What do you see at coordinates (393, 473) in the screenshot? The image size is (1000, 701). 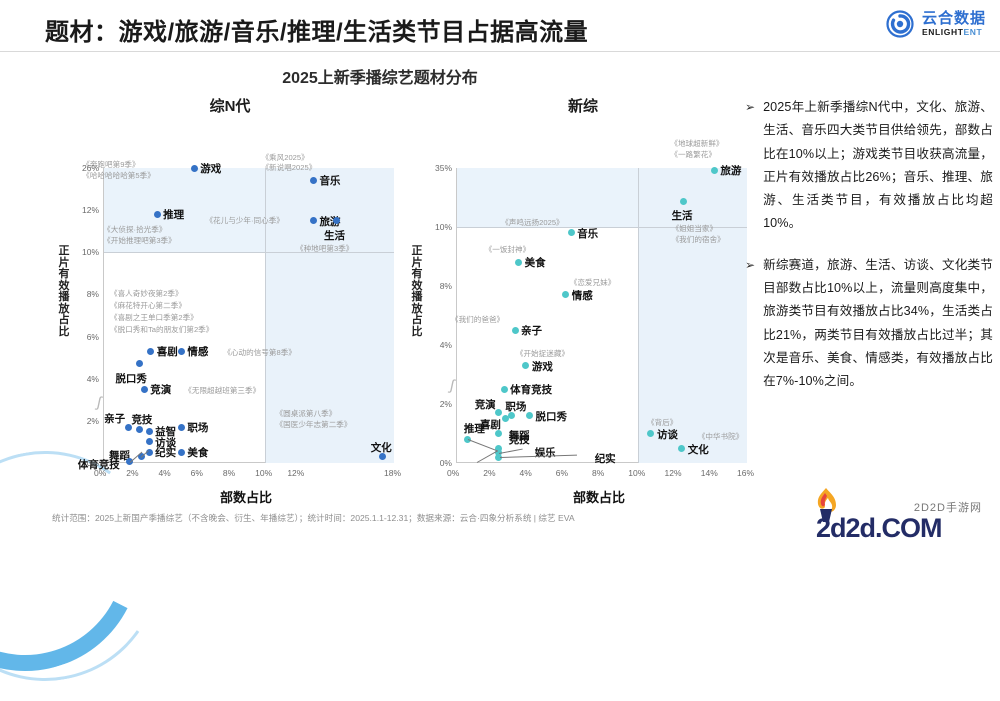 I see `x-axis-tick: 18%` at bounding box center [393, 473].